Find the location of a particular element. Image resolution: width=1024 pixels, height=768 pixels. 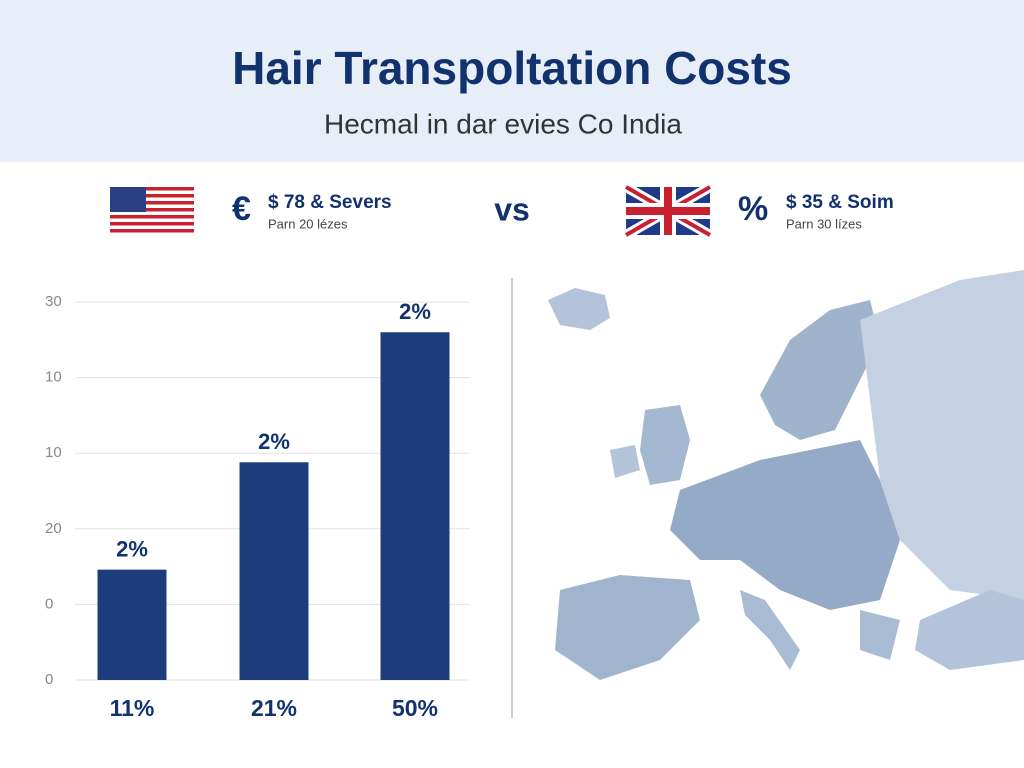

vs-label: vs is located at coordinates (512, 209).